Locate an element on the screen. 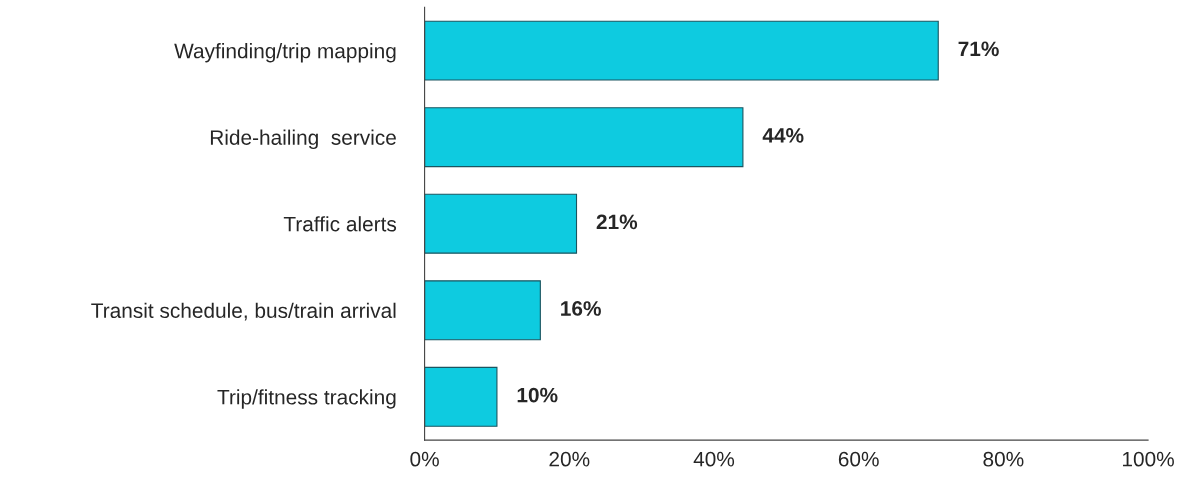  x-tick-label: 40% is located at coordinates (714, 459).